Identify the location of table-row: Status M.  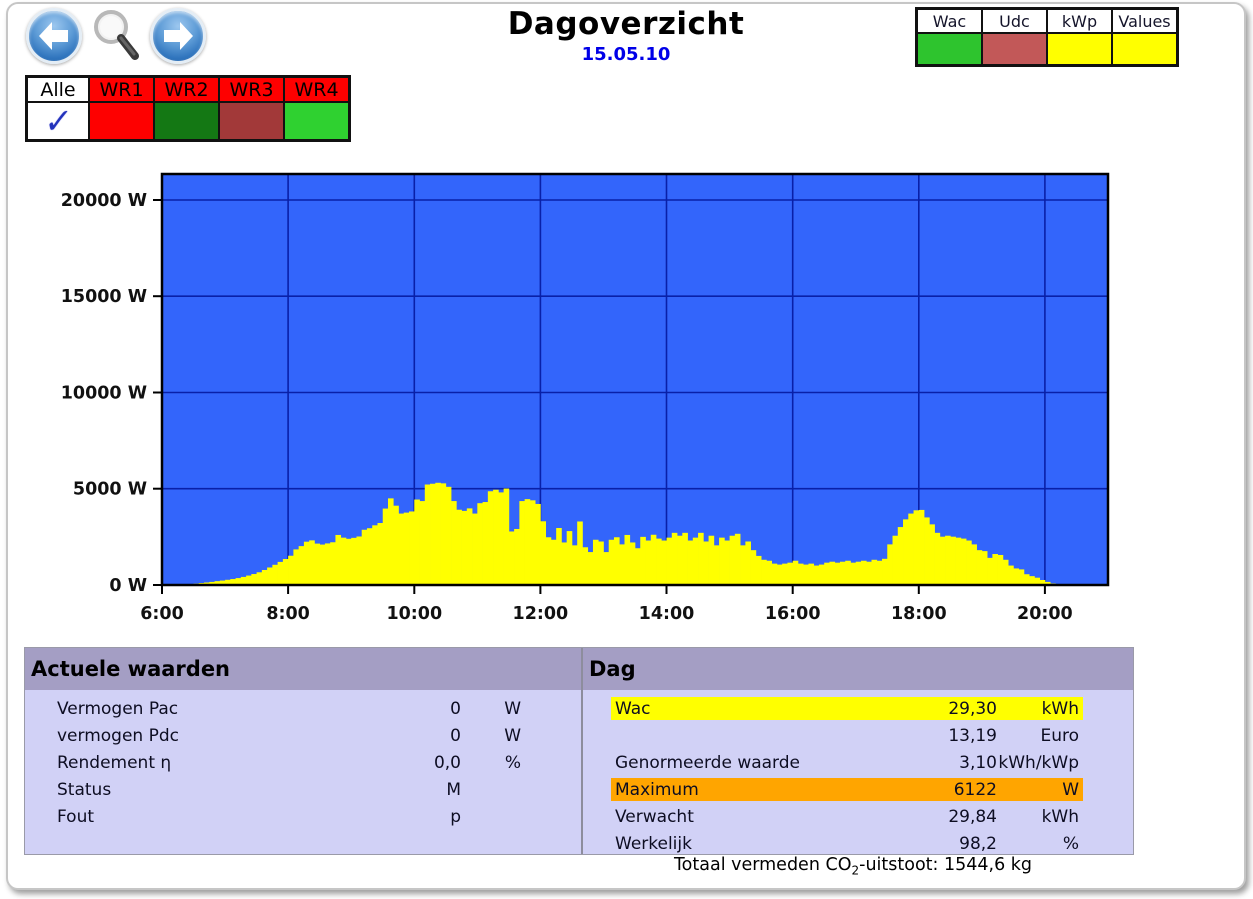
(259, 789).